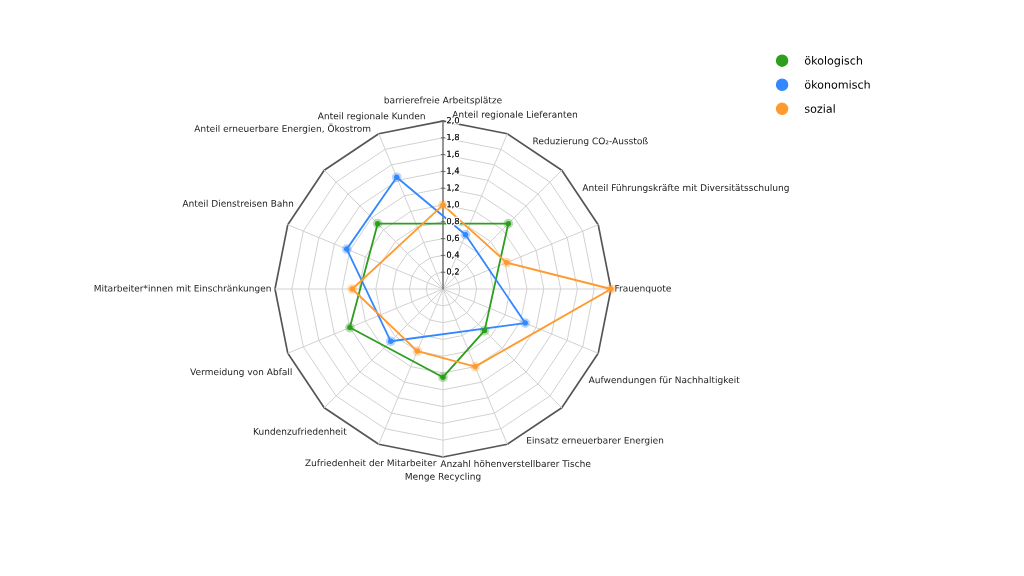 The image size is (1024, 576). What do you see at coordinates (453, 205) in the screenshot?
I see `y-tick-label: 1,0` at bounding box center [453, 205].